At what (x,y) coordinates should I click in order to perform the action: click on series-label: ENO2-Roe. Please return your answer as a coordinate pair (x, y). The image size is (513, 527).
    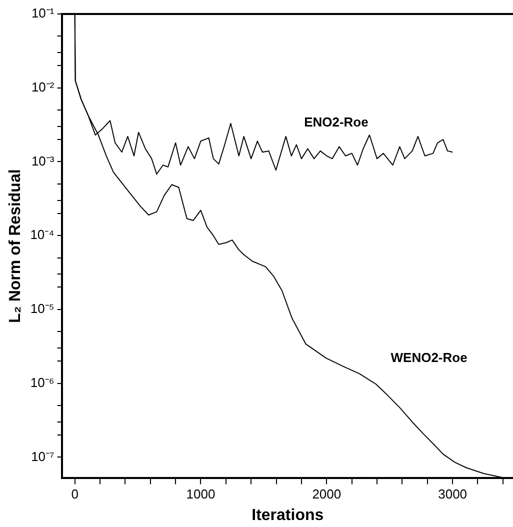
    Looking at the image, I should click on (336, 122).